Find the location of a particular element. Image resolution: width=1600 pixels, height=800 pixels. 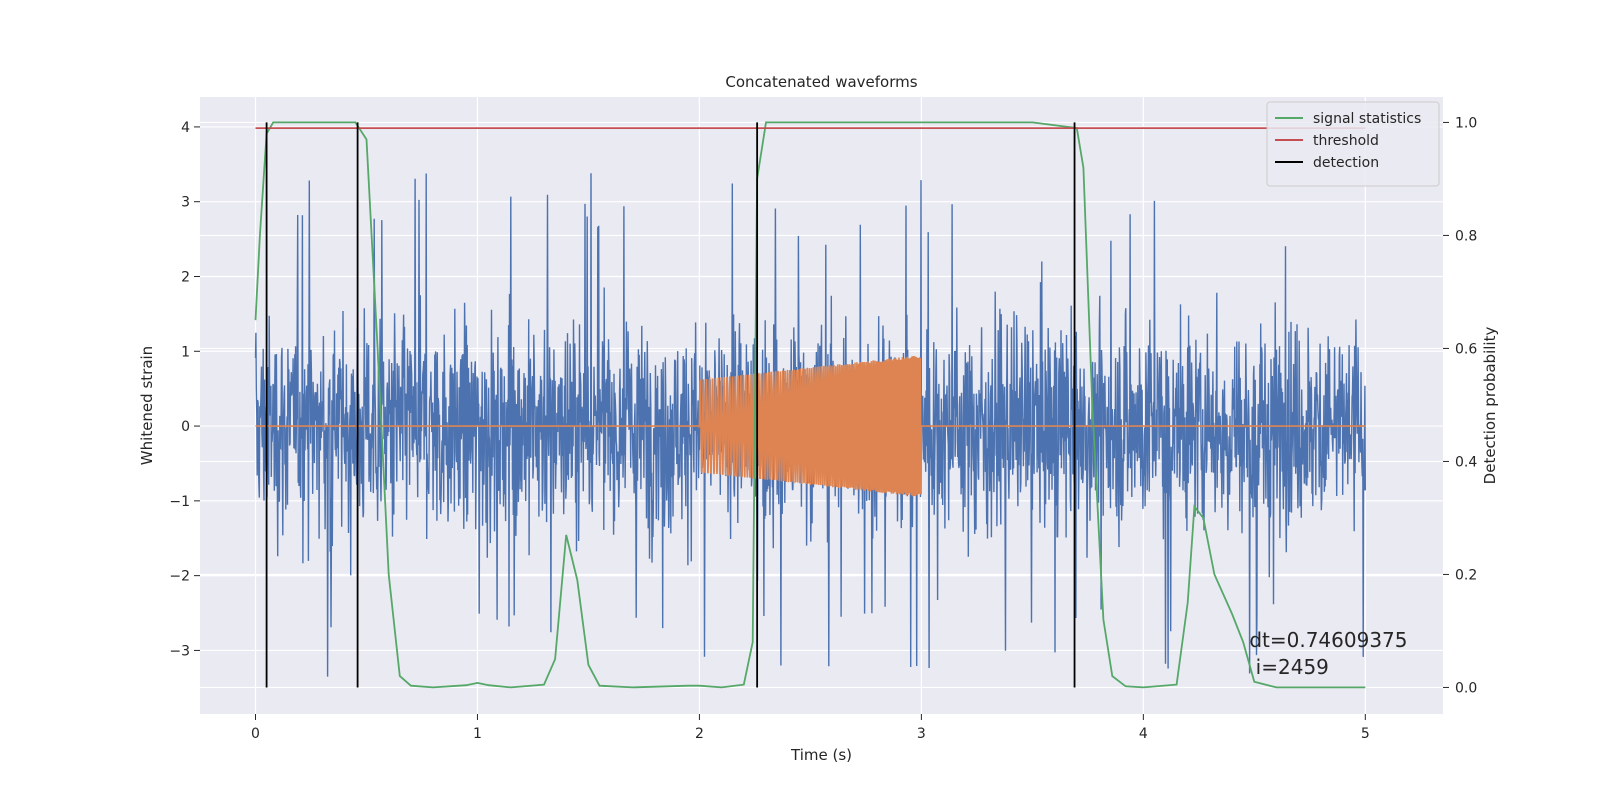

legend-label: signal statistics is located at coordinates (1367, 119).